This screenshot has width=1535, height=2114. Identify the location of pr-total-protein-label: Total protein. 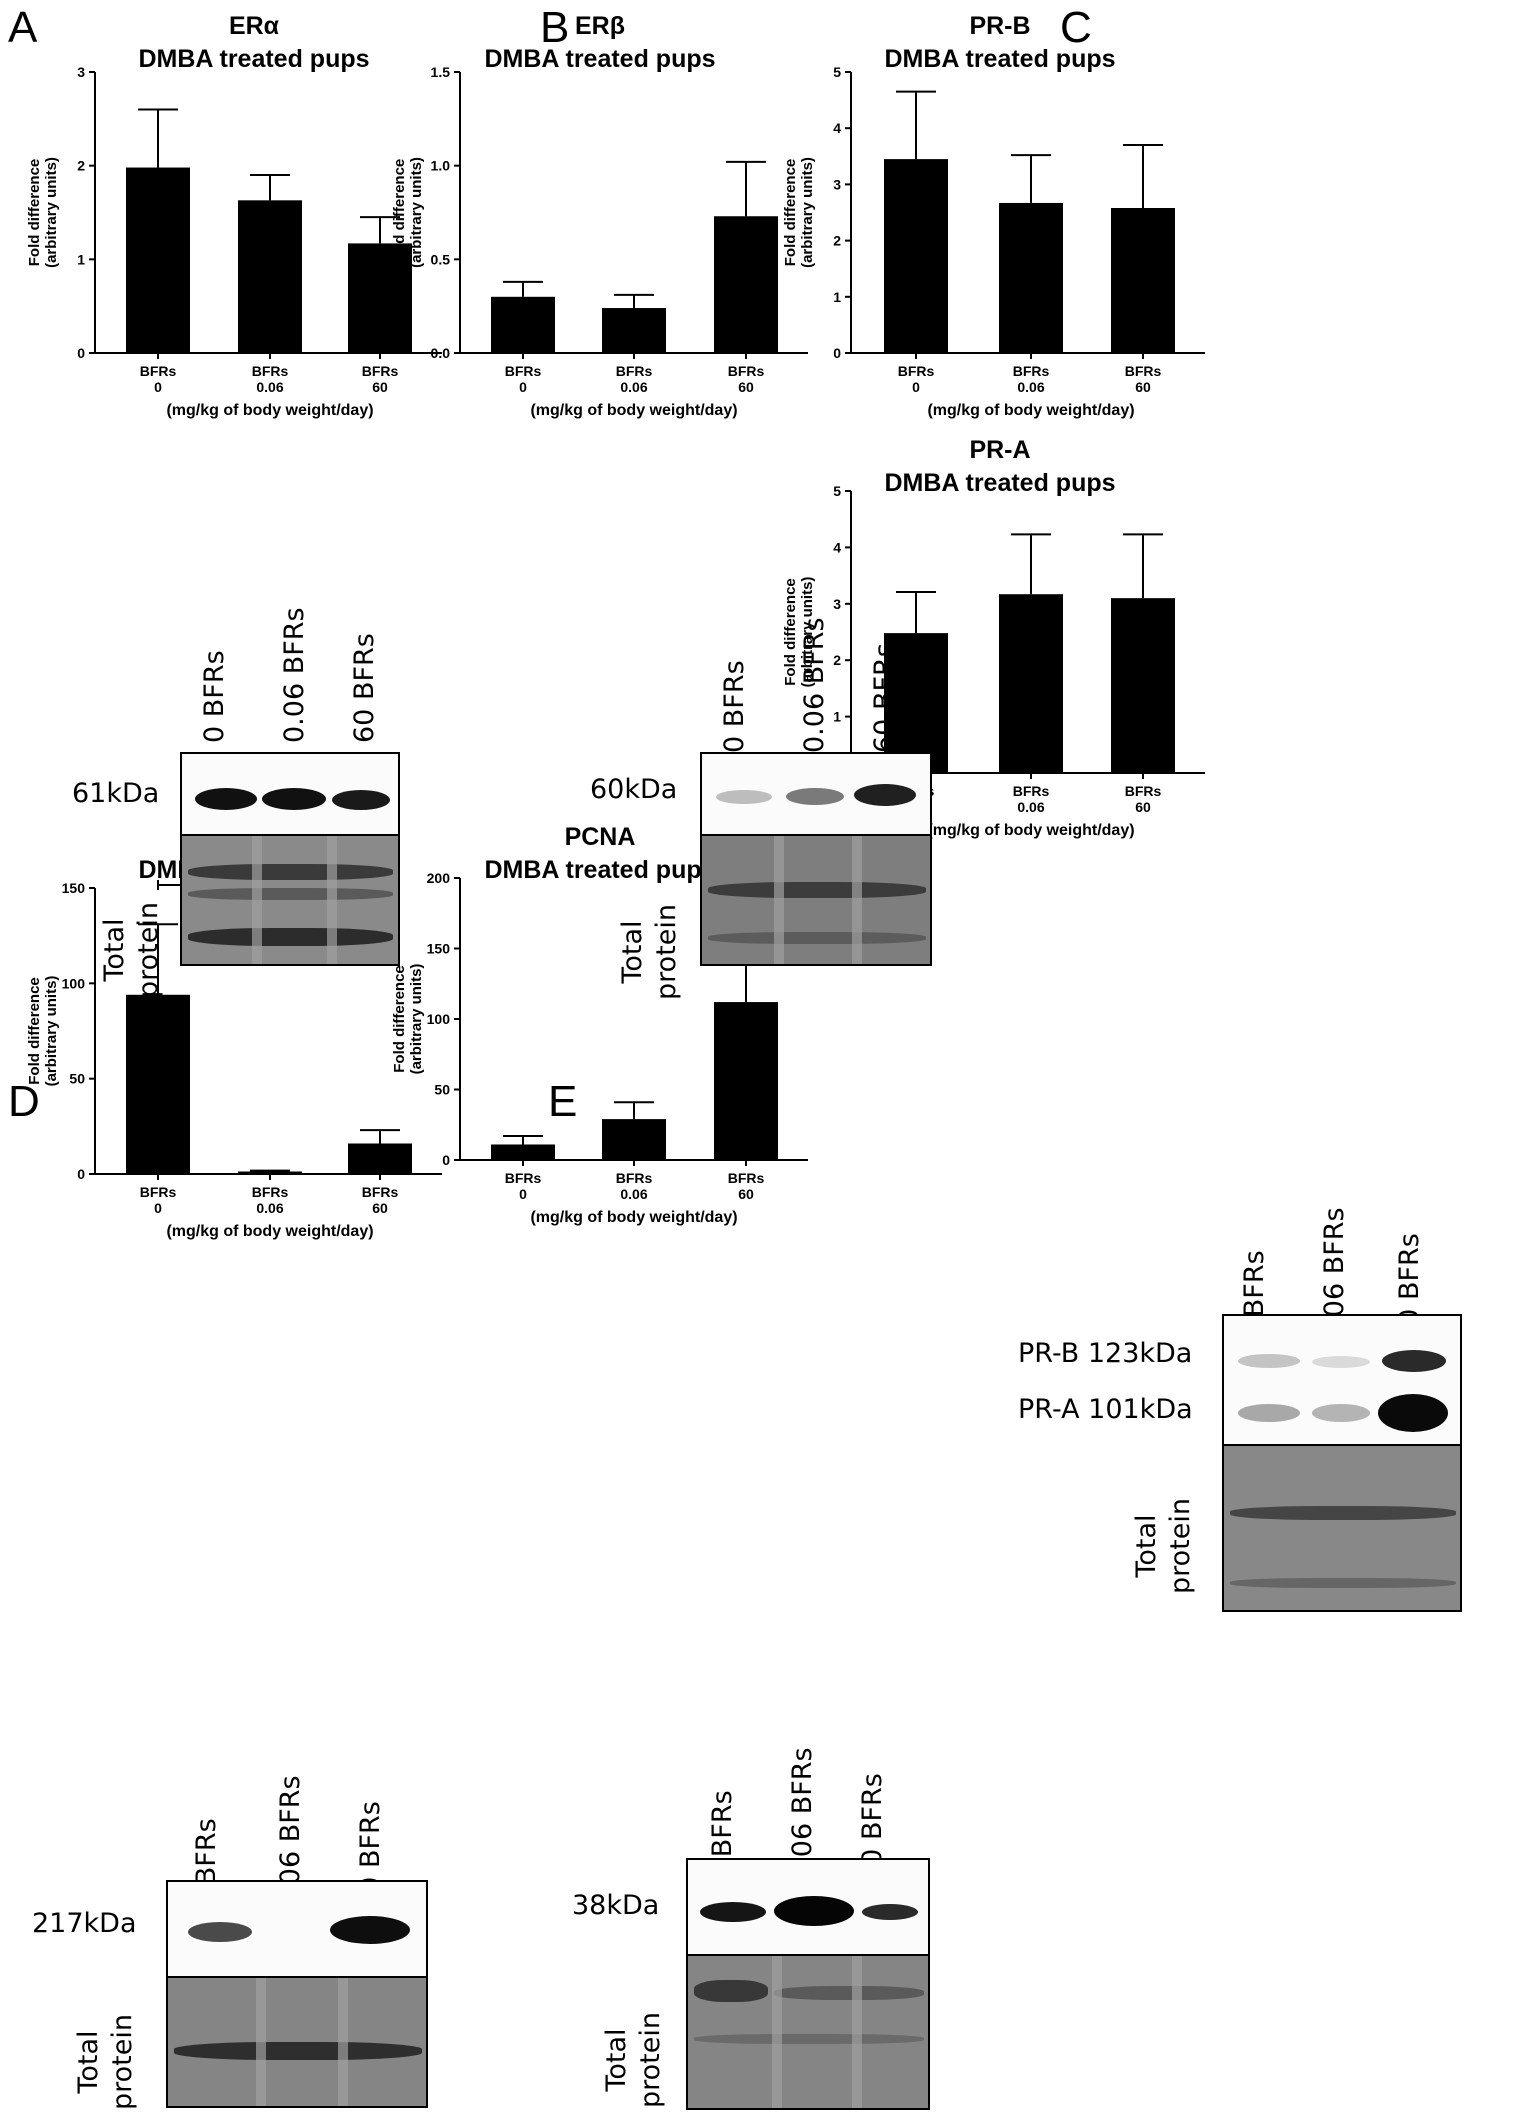
(1164, 1546).